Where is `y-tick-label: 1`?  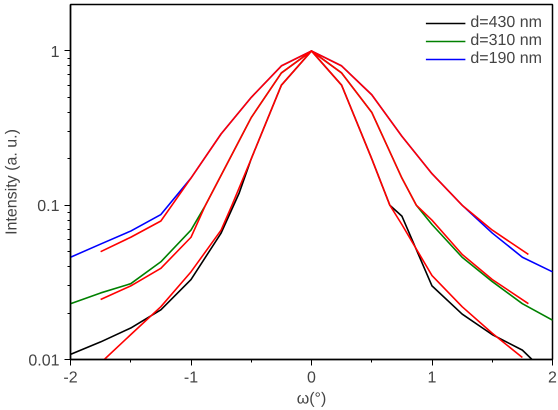
y-tick-label: 1 is located at coordinates (55, 52).